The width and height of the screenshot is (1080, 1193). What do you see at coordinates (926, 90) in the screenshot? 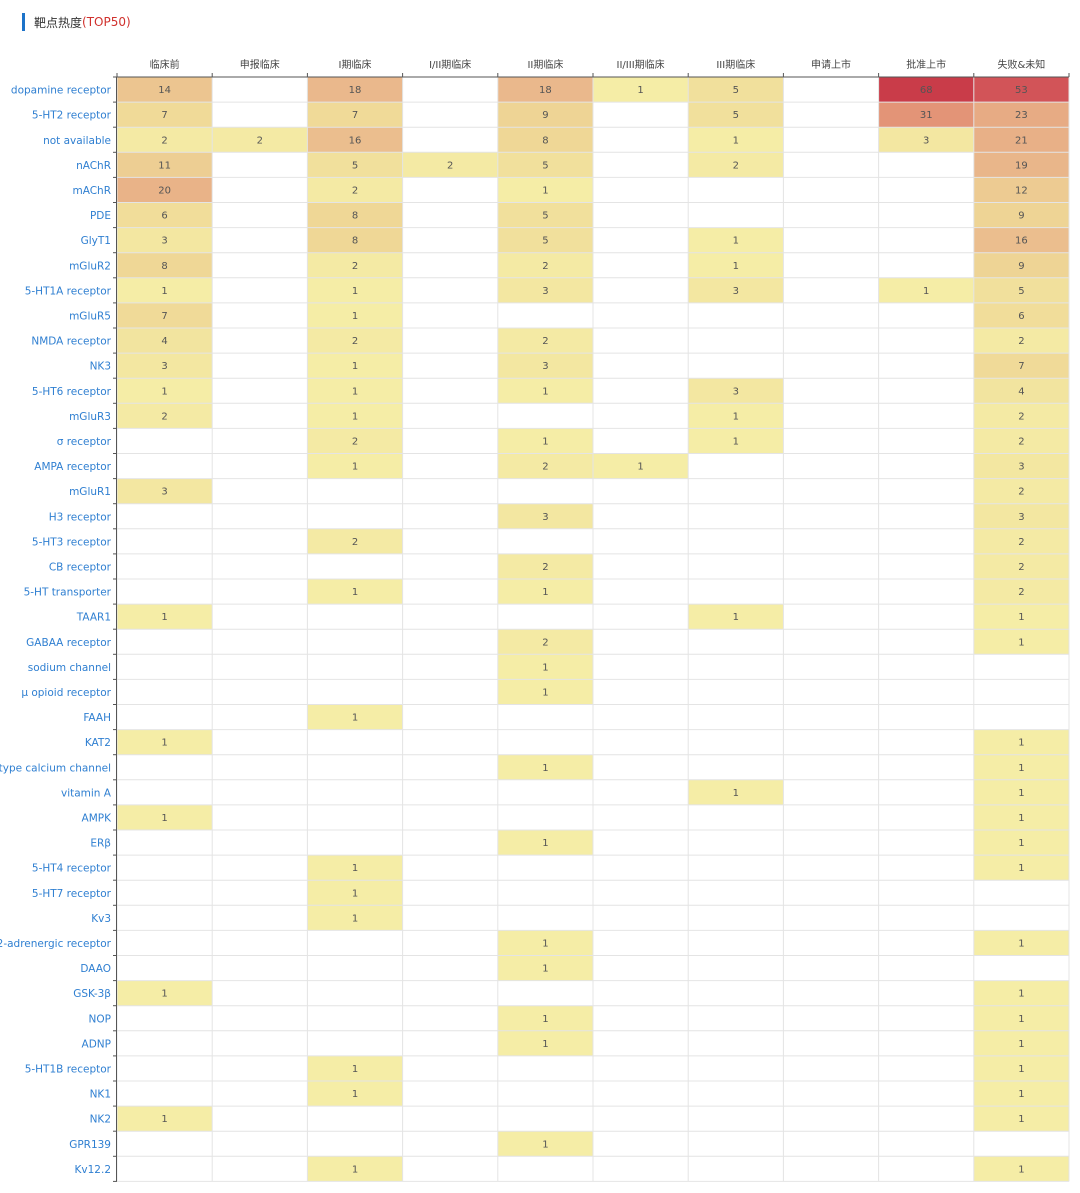
I see `cell-value-label: 68` at bounding box center [926, 90].